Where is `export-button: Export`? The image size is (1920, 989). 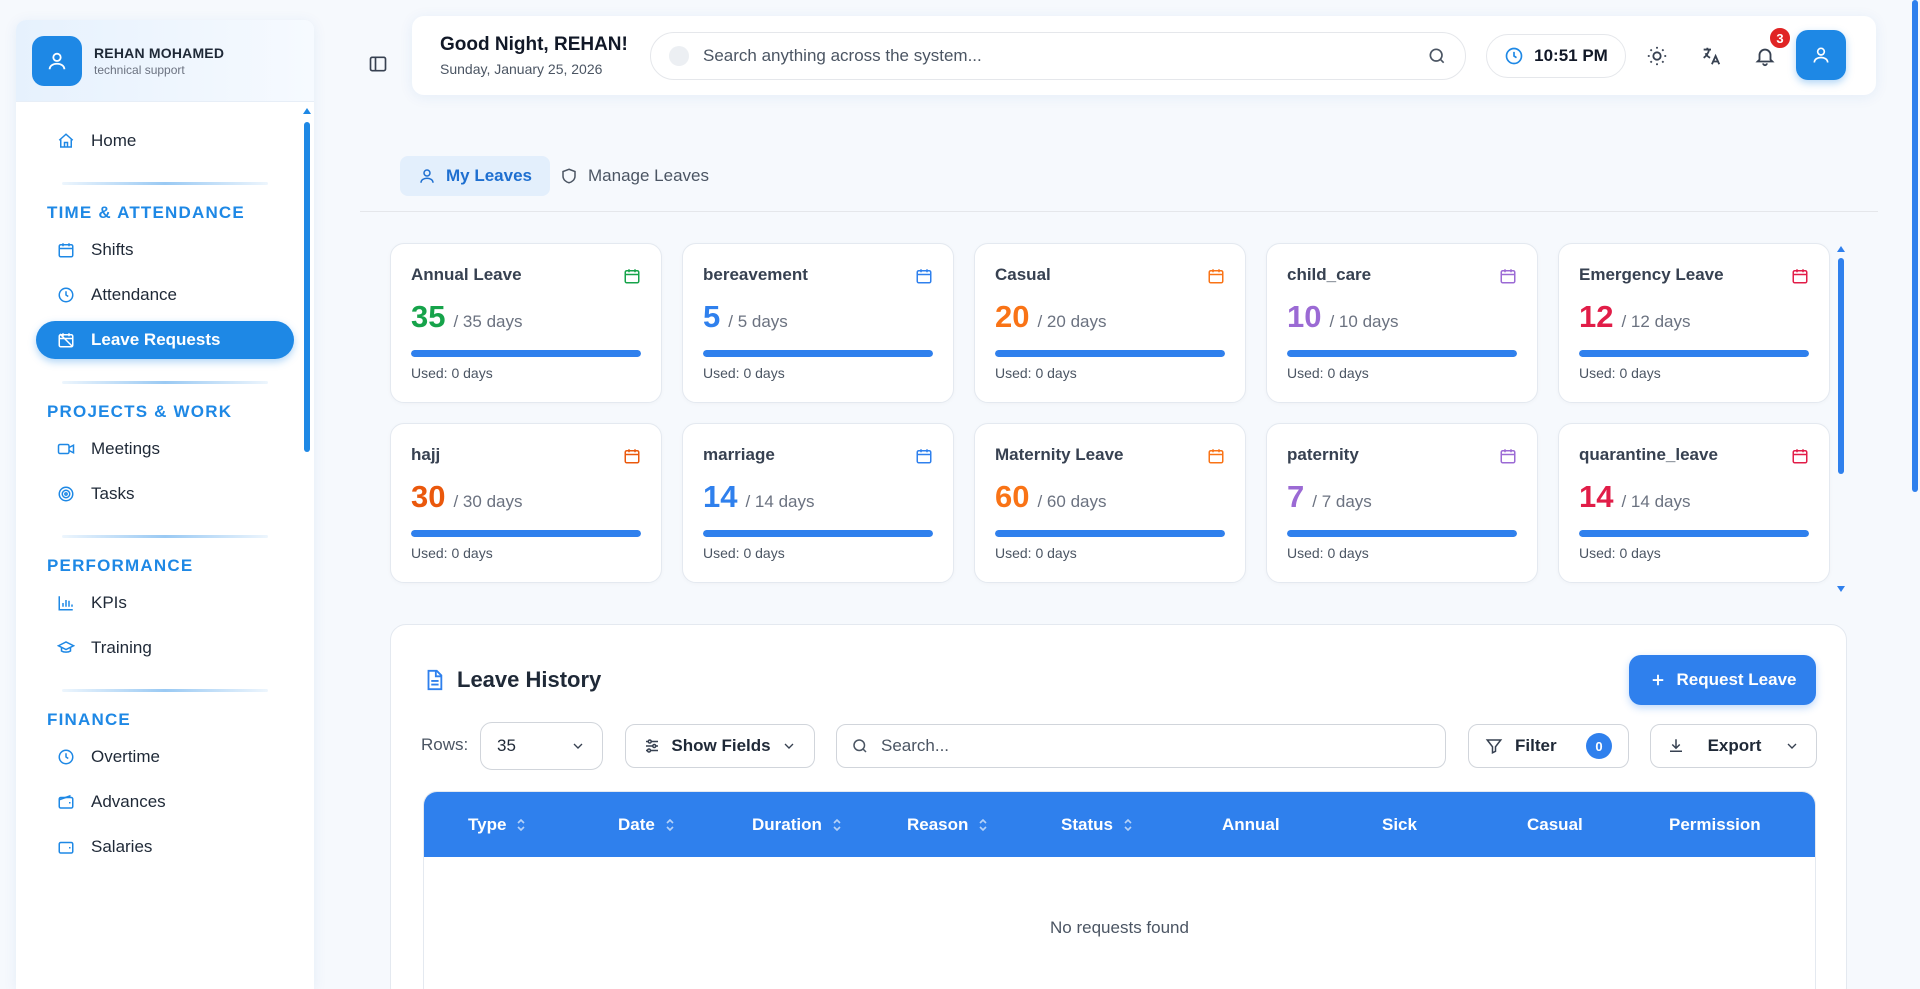
export-button: Export is located at coordinates (1733, 746).